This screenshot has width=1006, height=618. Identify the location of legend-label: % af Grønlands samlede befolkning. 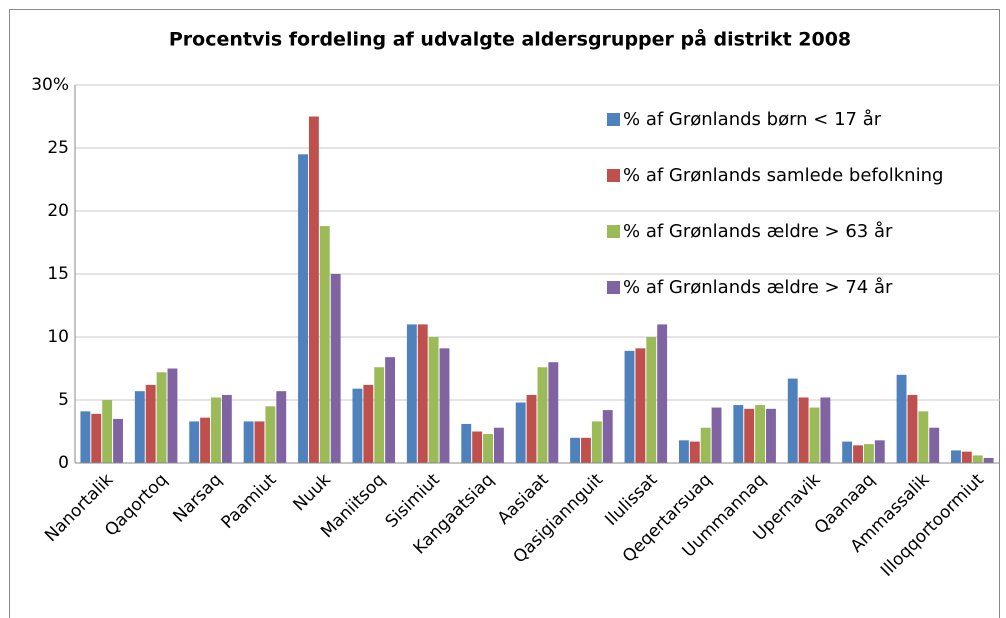
(783, 175).